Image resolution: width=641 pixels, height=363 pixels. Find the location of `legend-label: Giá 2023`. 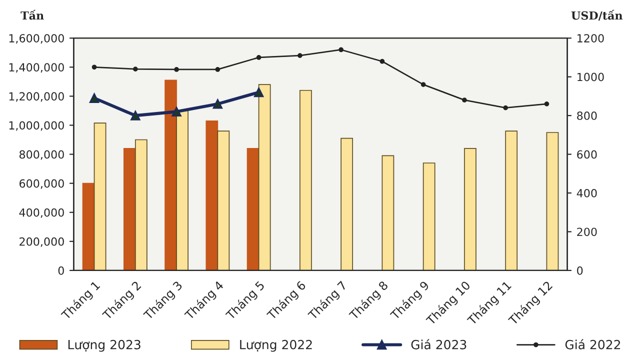

legend-label: Giá 2023 is located at coordinates (438, 344).